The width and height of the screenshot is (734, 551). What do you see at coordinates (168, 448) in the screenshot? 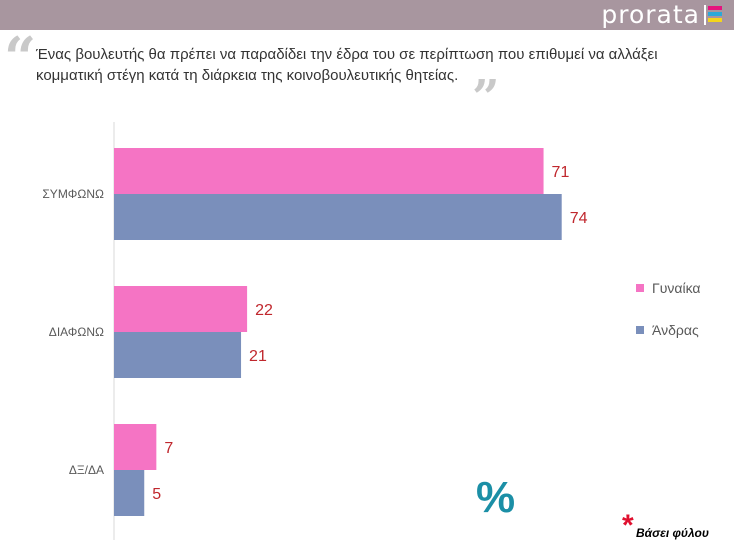
I see `data-label-women: 7` at bounding box center [168, 448].